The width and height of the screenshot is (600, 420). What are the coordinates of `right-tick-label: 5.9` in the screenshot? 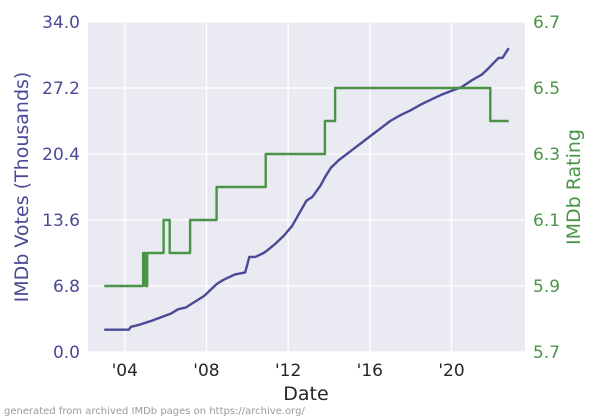 It's located at (546, 287).